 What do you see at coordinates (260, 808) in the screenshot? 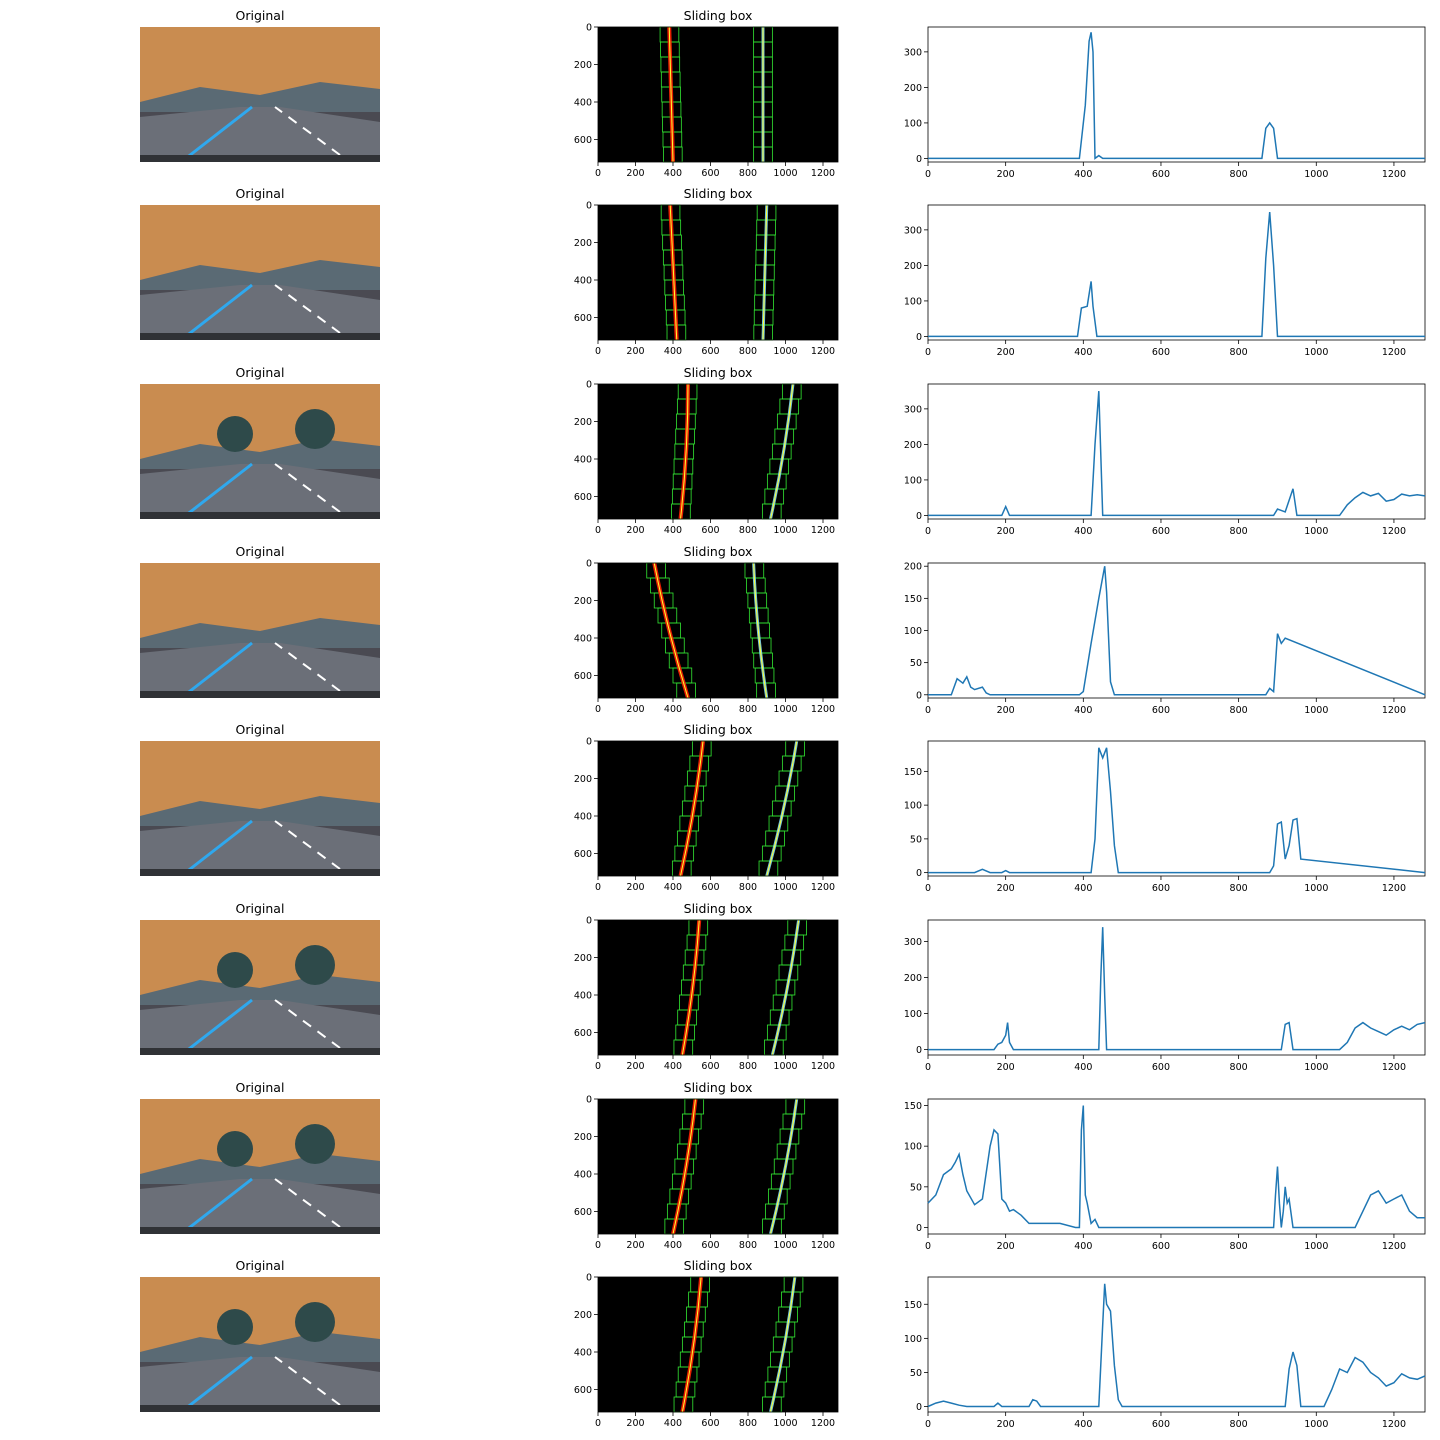
I see `original-road-image` at bounding box center [260, 808].